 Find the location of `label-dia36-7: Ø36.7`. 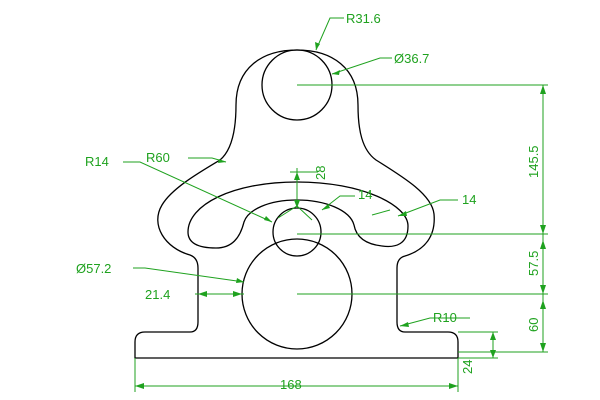

label-dia36-7: Ø36.7 is located at coordinates (411, 58).